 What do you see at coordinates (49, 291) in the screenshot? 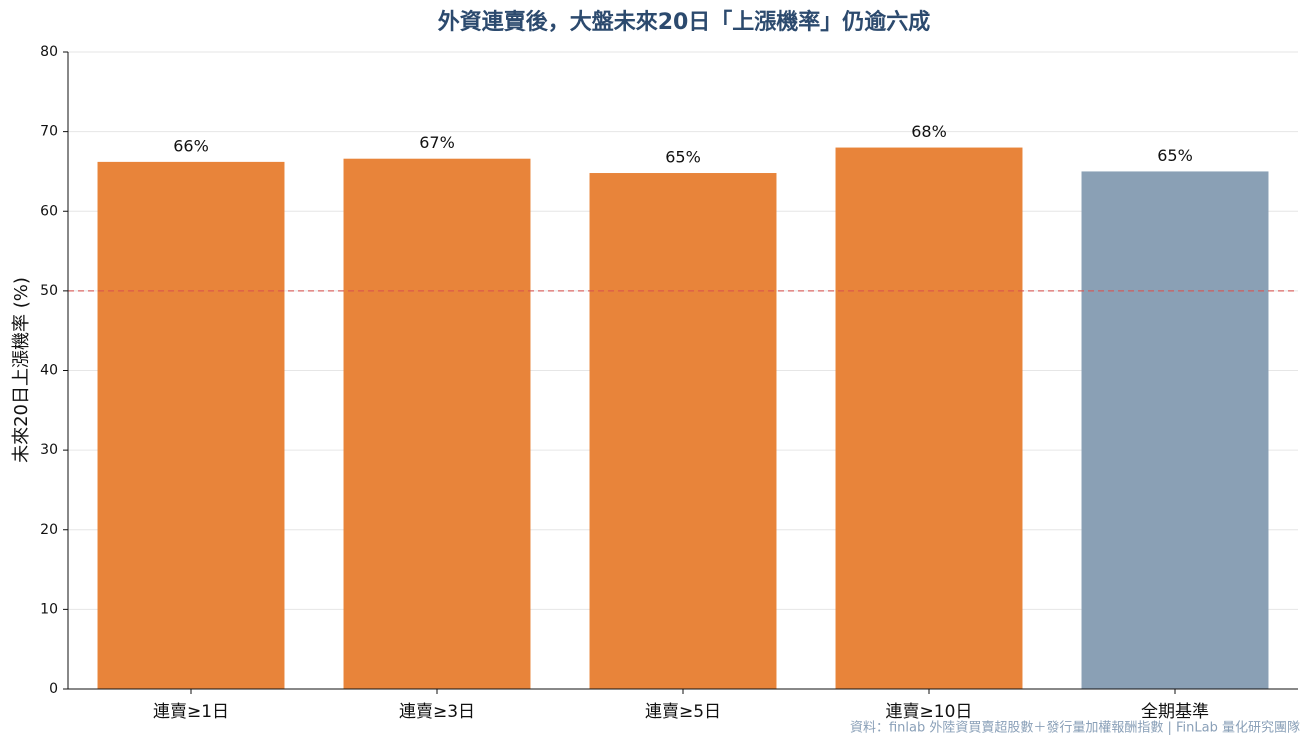
I see `y-tick-label: 50` at bounding box center [49, 291].